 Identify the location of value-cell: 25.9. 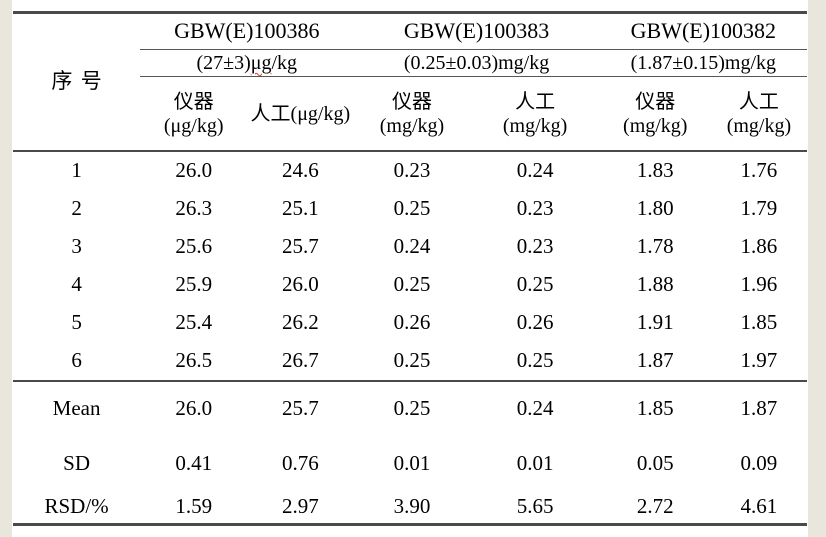
(194, 284).